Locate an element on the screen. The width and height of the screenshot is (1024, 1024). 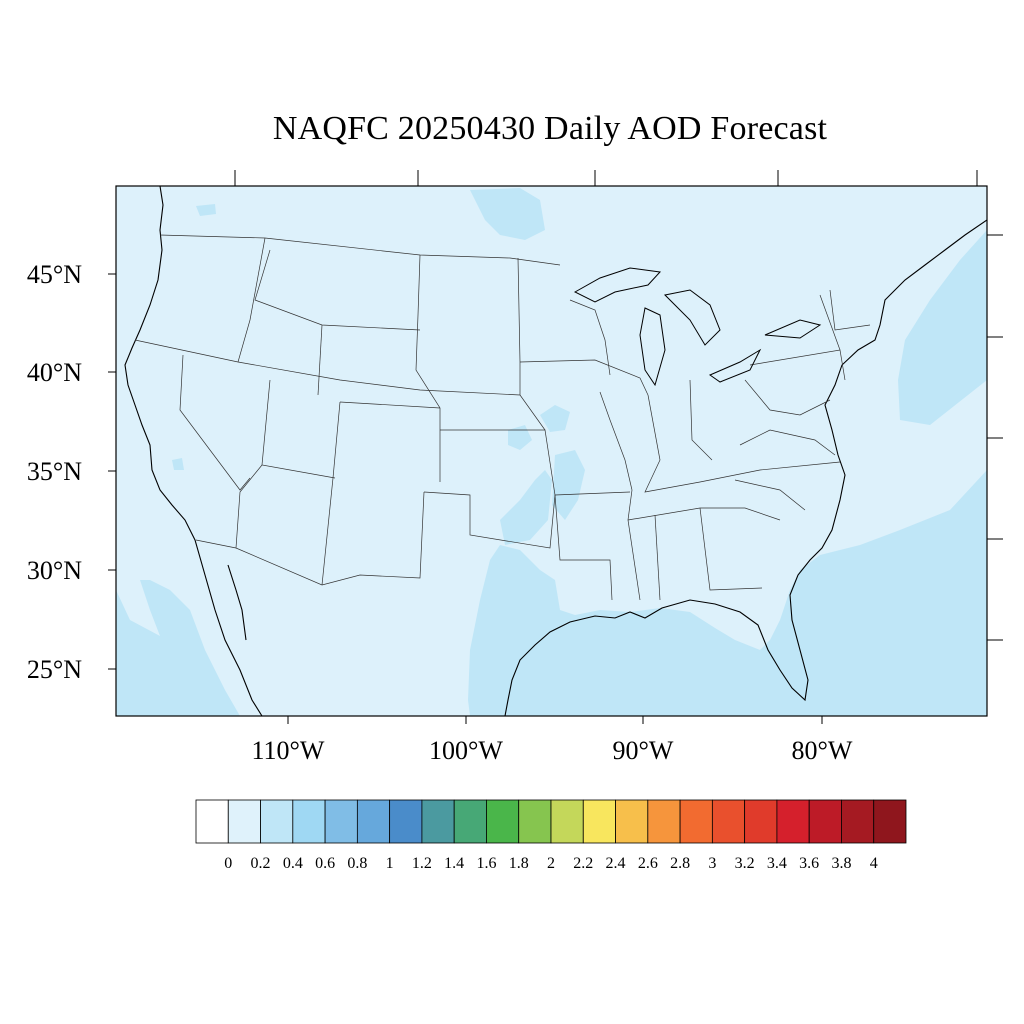
lon-label-100w: 100°W is located at coordinates (466, 750).